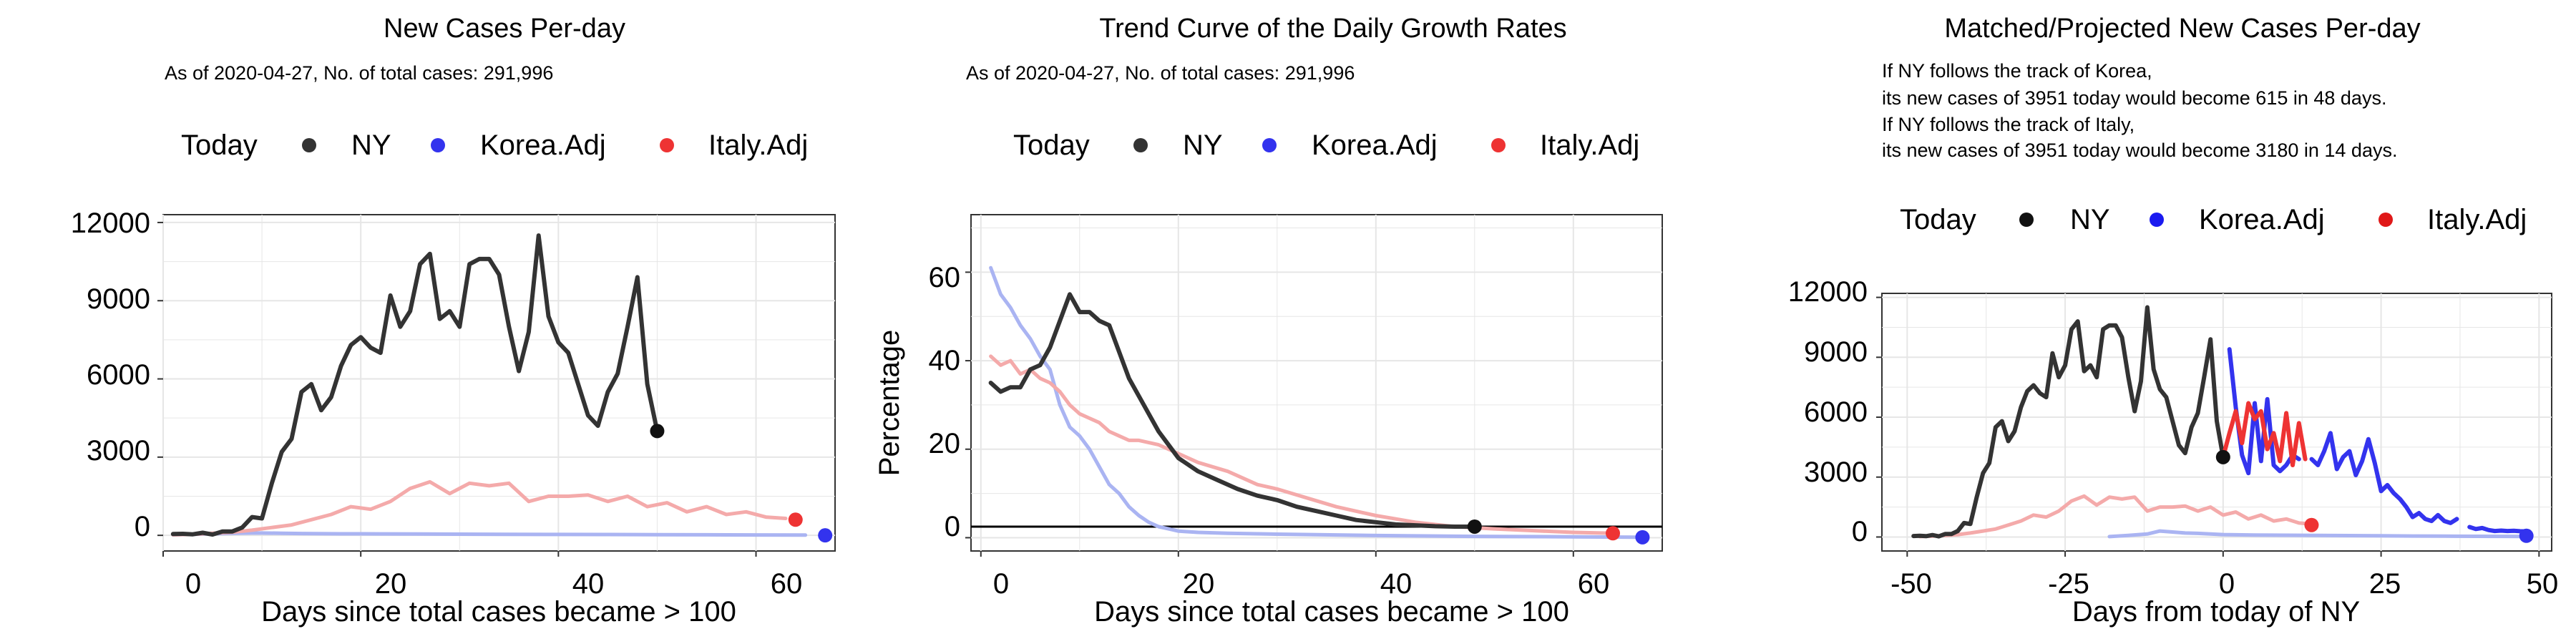 This screenshot has height=644, width=2576. Describe the element at coordinates (945, 443) in the screenshot. I see `y-tick-label: 20` at that location.